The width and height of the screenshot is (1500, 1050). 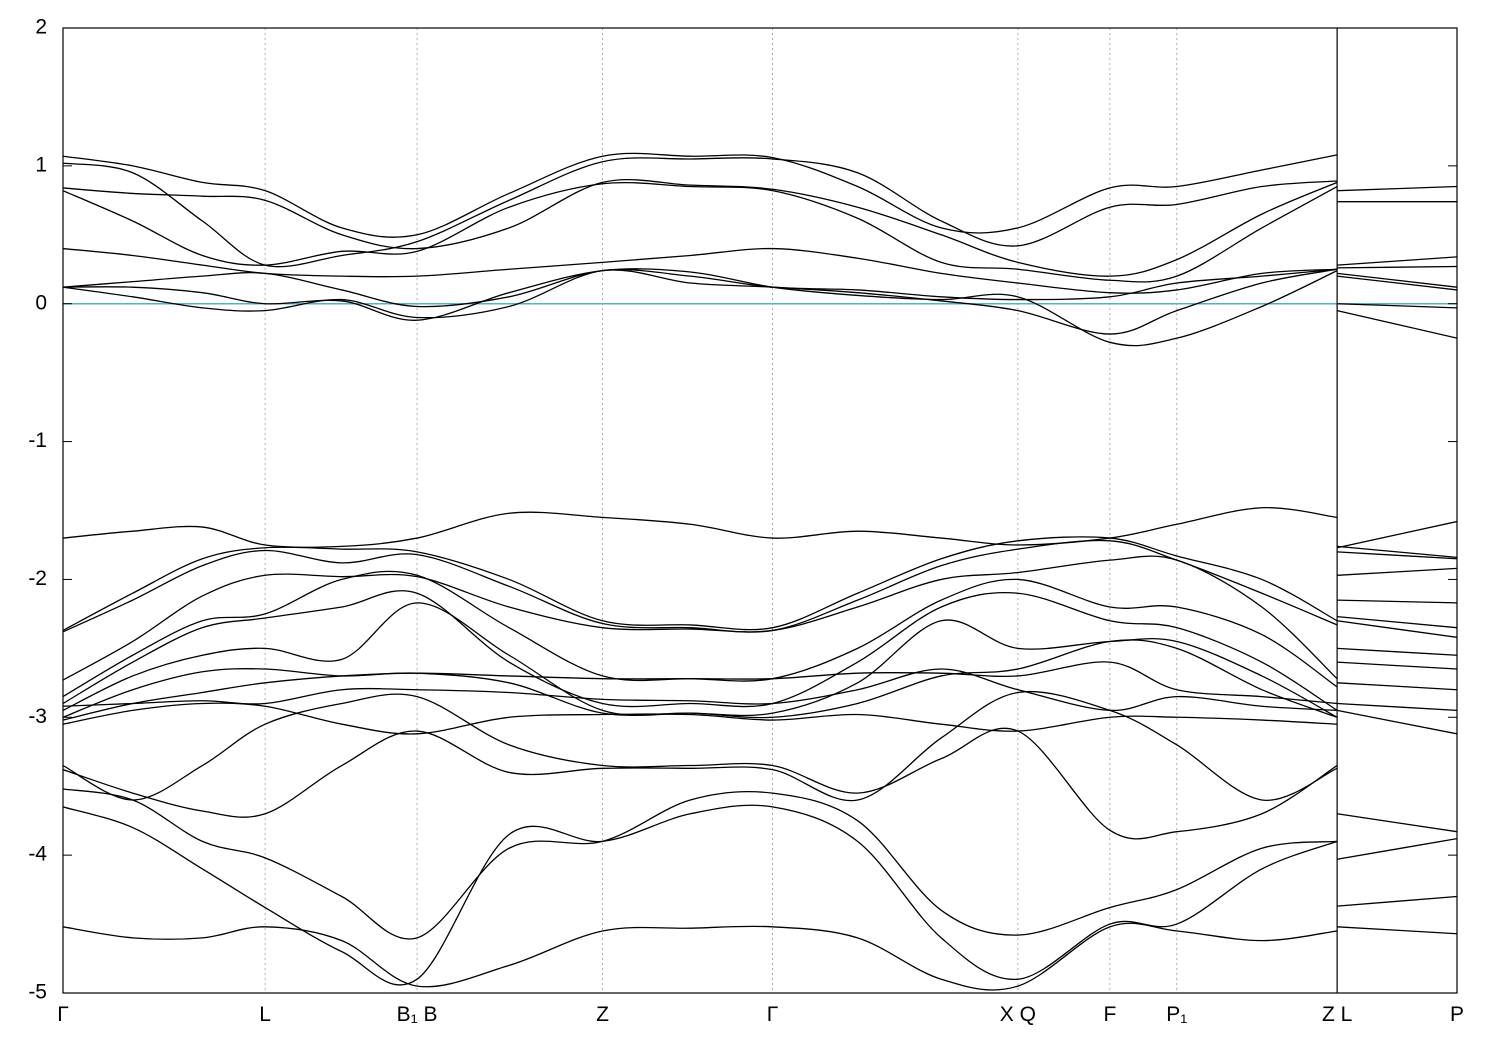 What do you see at coordinates (41, 164) in the screenshot?
I see `y-tick-label: 1` at bounding box center [41, 164].